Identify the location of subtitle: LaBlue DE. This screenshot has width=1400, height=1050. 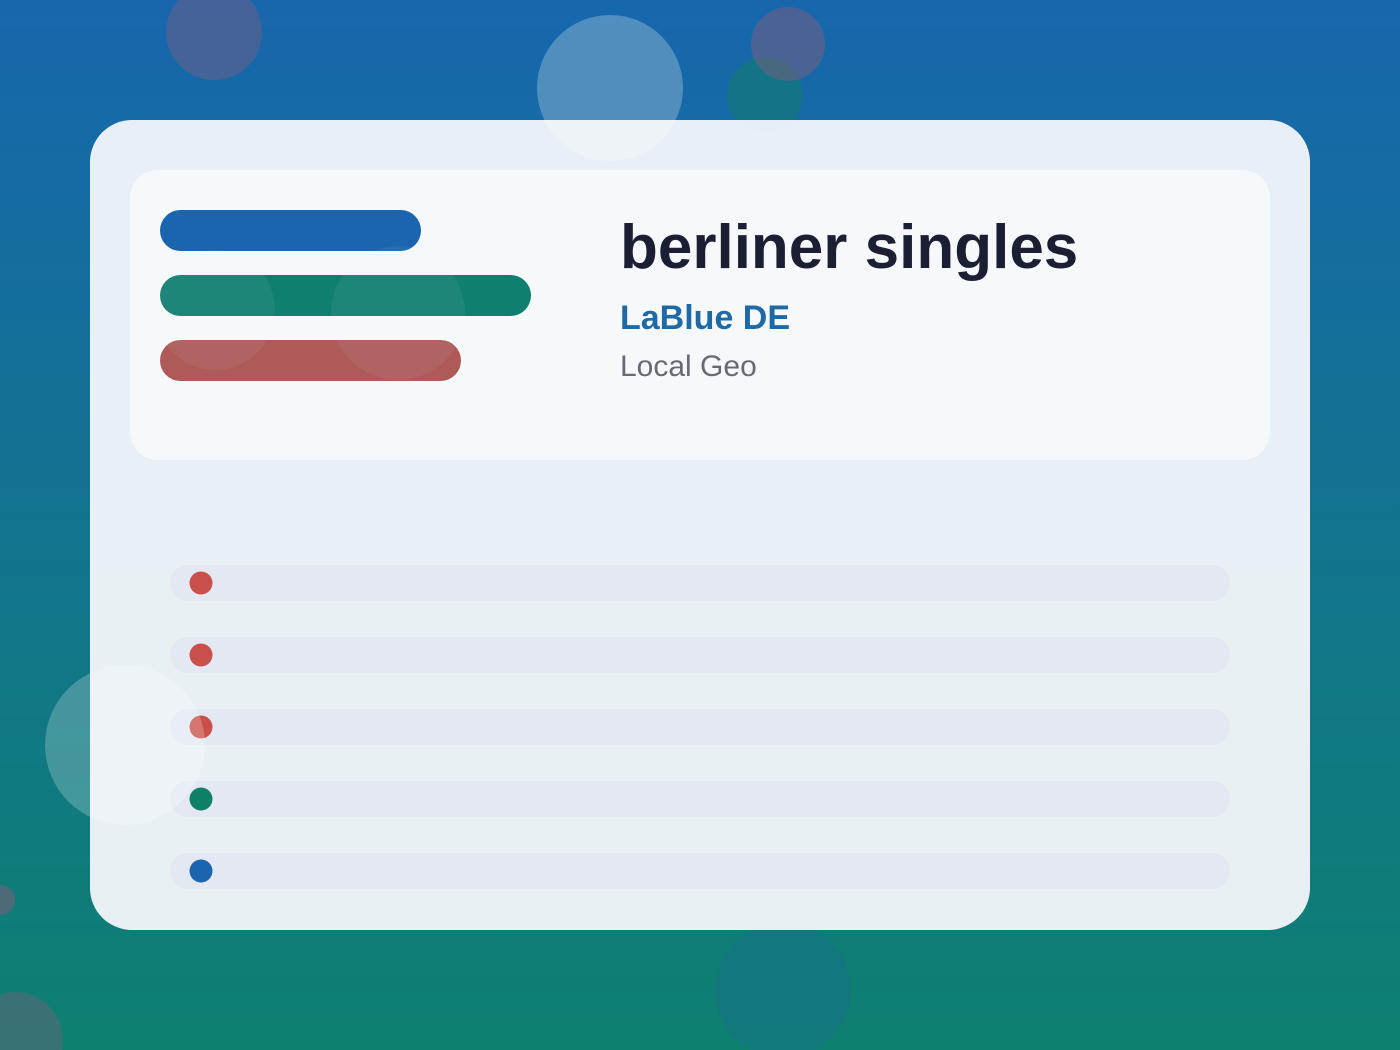
(705, 318).